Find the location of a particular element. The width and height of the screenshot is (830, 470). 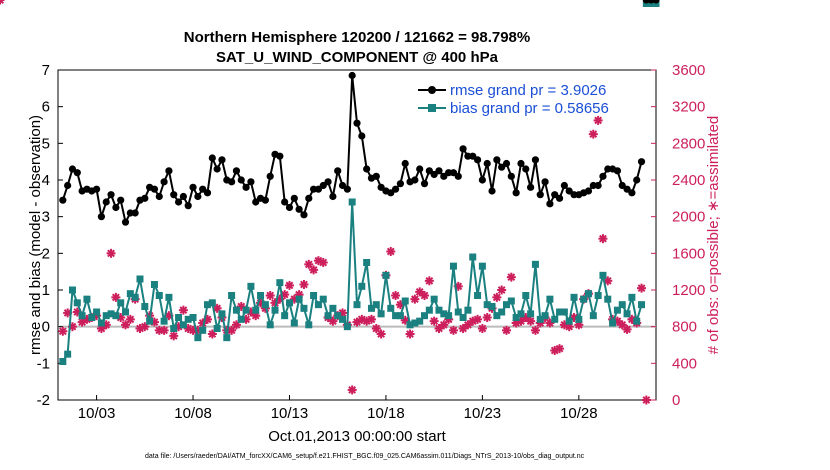

x-tick-label: 10/08 is located at coordinates (193, 413).